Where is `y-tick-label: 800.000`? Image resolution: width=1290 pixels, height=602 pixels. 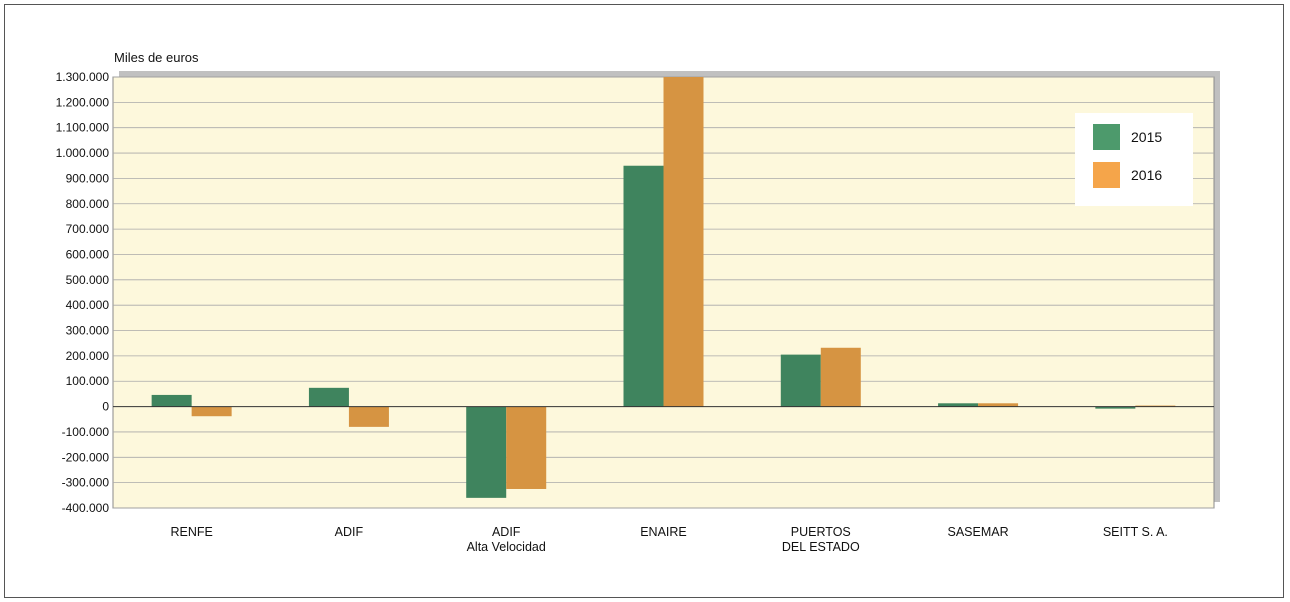 y-tick-label: 800.000 is located at coordinates (88, 204).